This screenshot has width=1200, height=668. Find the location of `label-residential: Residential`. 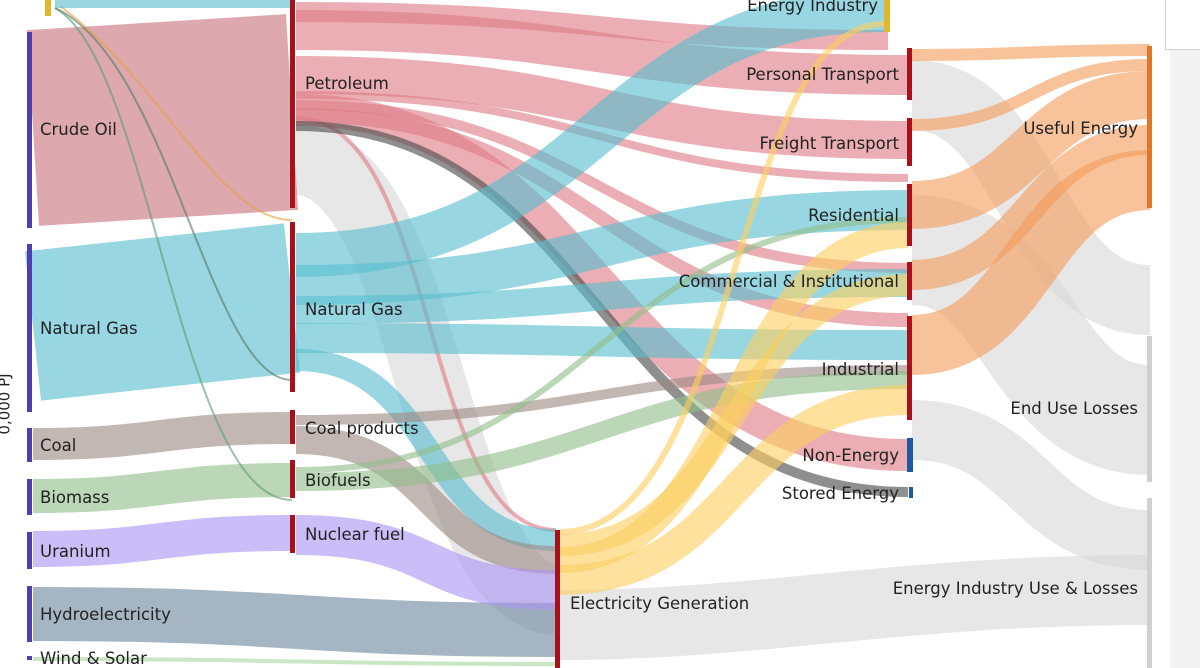

label-residential: Residential is located at coordinates (853, 215).